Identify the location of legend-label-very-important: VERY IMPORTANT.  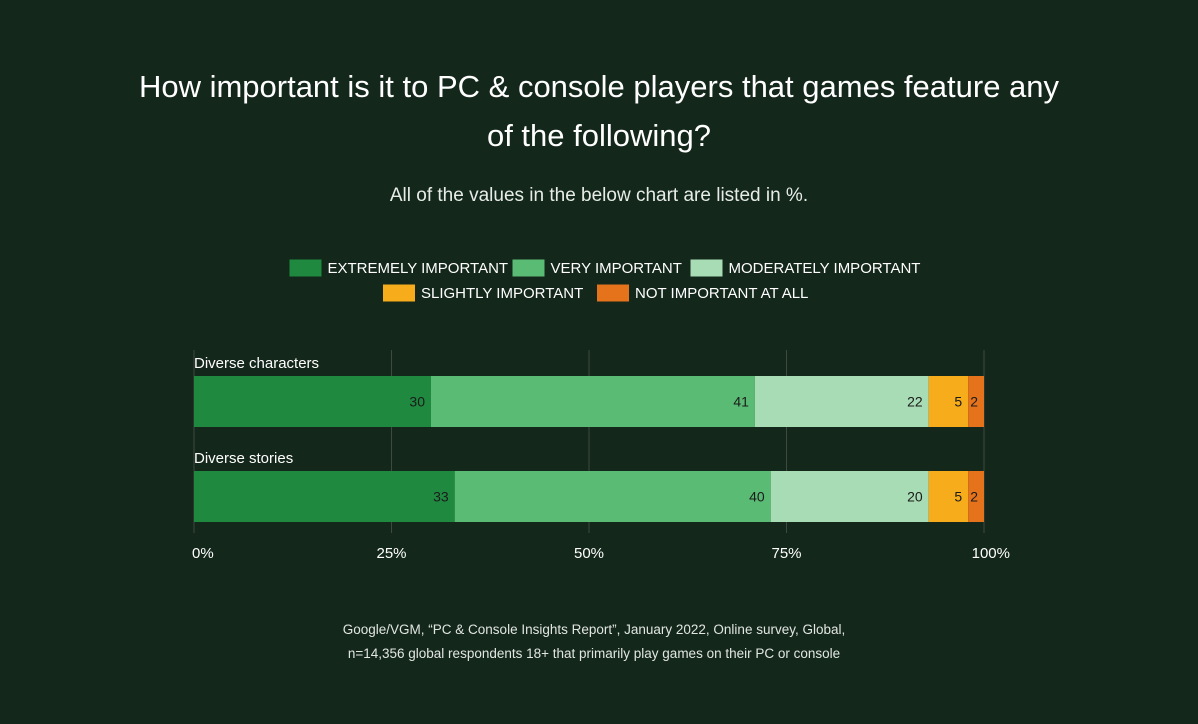
(616, 268).